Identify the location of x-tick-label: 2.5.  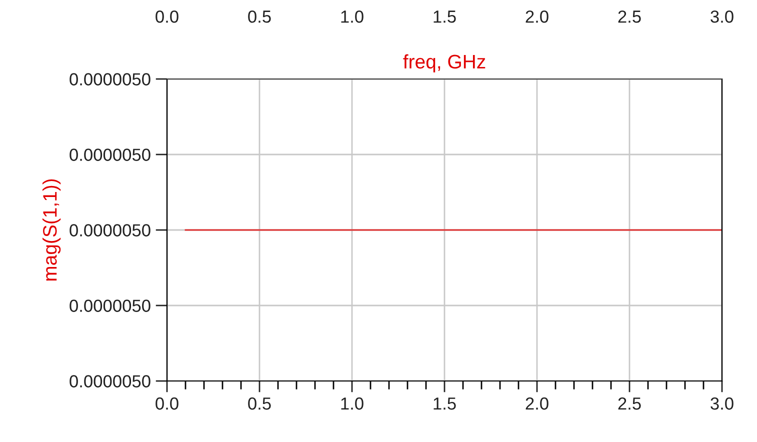
(629, 403).